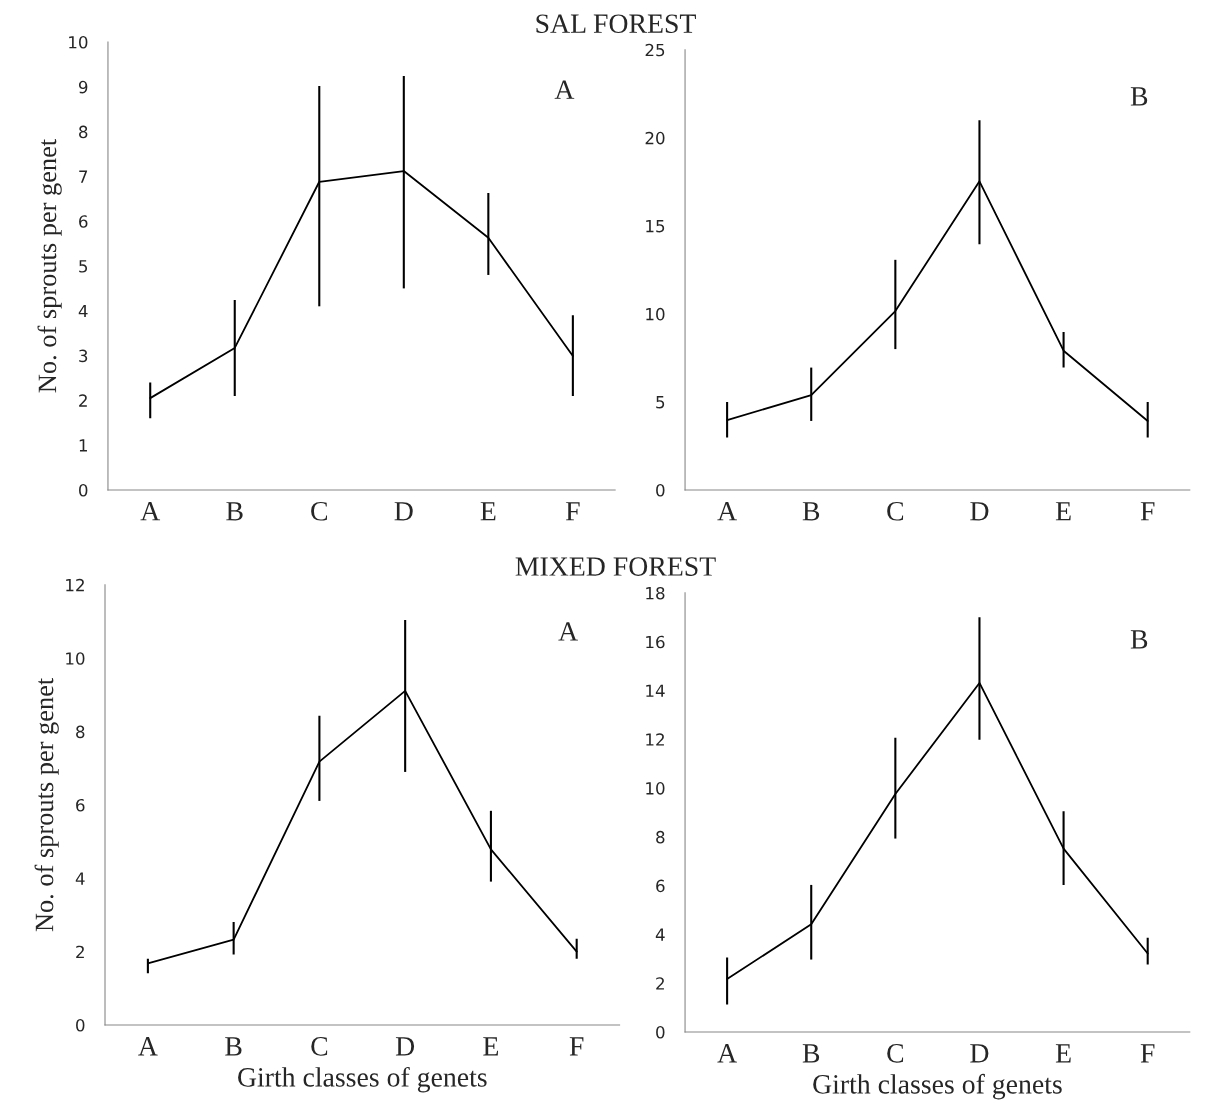 This screenshot has width=1231, height=1106. I want to click on chart-title: SAL FOREST, so click(616, 24).